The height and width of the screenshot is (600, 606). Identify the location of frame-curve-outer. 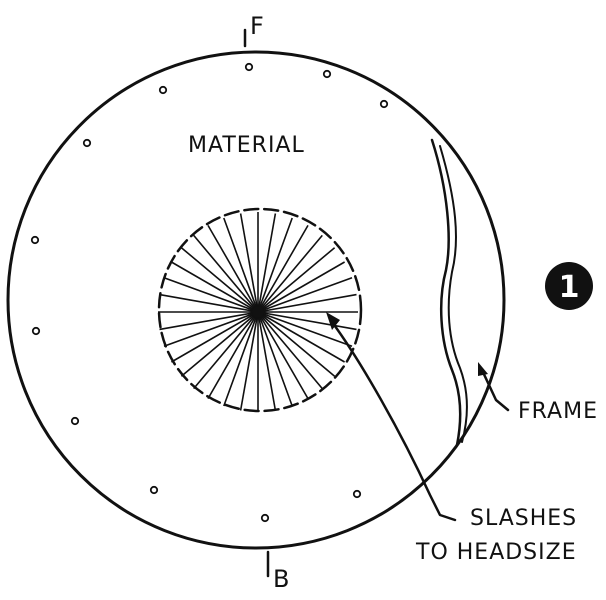
(453, 294).